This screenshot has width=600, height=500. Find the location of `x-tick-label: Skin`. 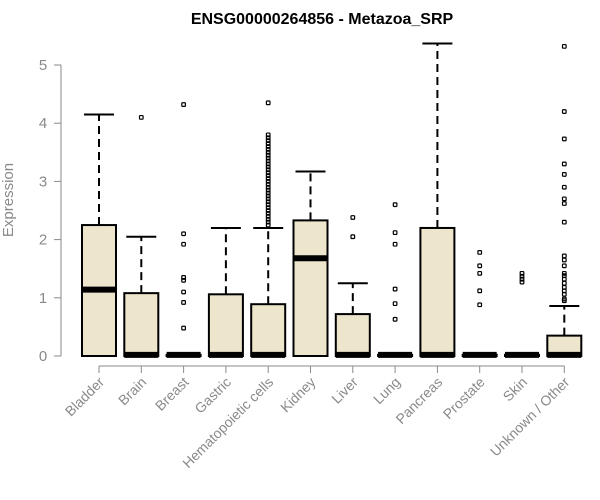

x-tick-label: Skin is located at coordinates (515, 389).